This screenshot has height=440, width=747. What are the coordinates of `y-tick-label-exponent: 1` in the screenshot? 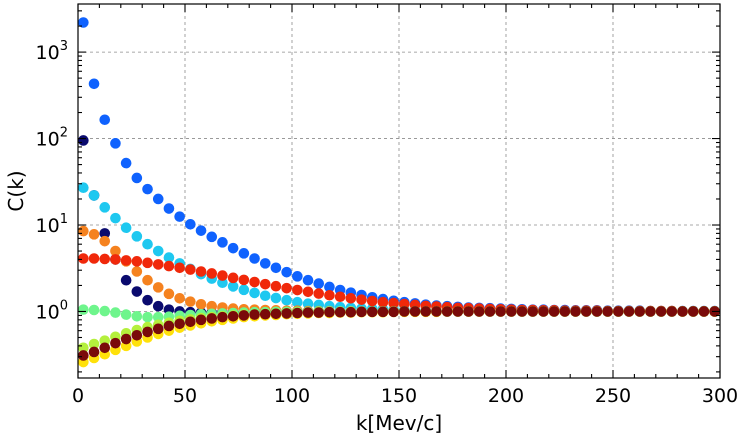 It's located at (64, 219).